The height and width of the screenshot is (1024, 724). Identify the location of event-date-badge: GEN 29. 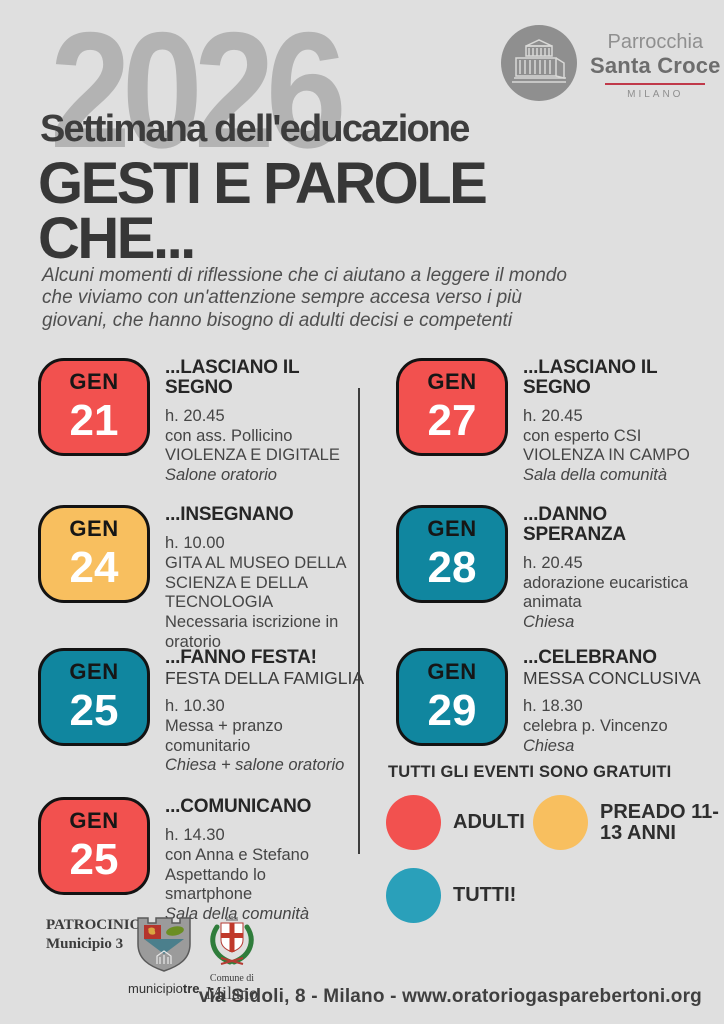
(452, 697).